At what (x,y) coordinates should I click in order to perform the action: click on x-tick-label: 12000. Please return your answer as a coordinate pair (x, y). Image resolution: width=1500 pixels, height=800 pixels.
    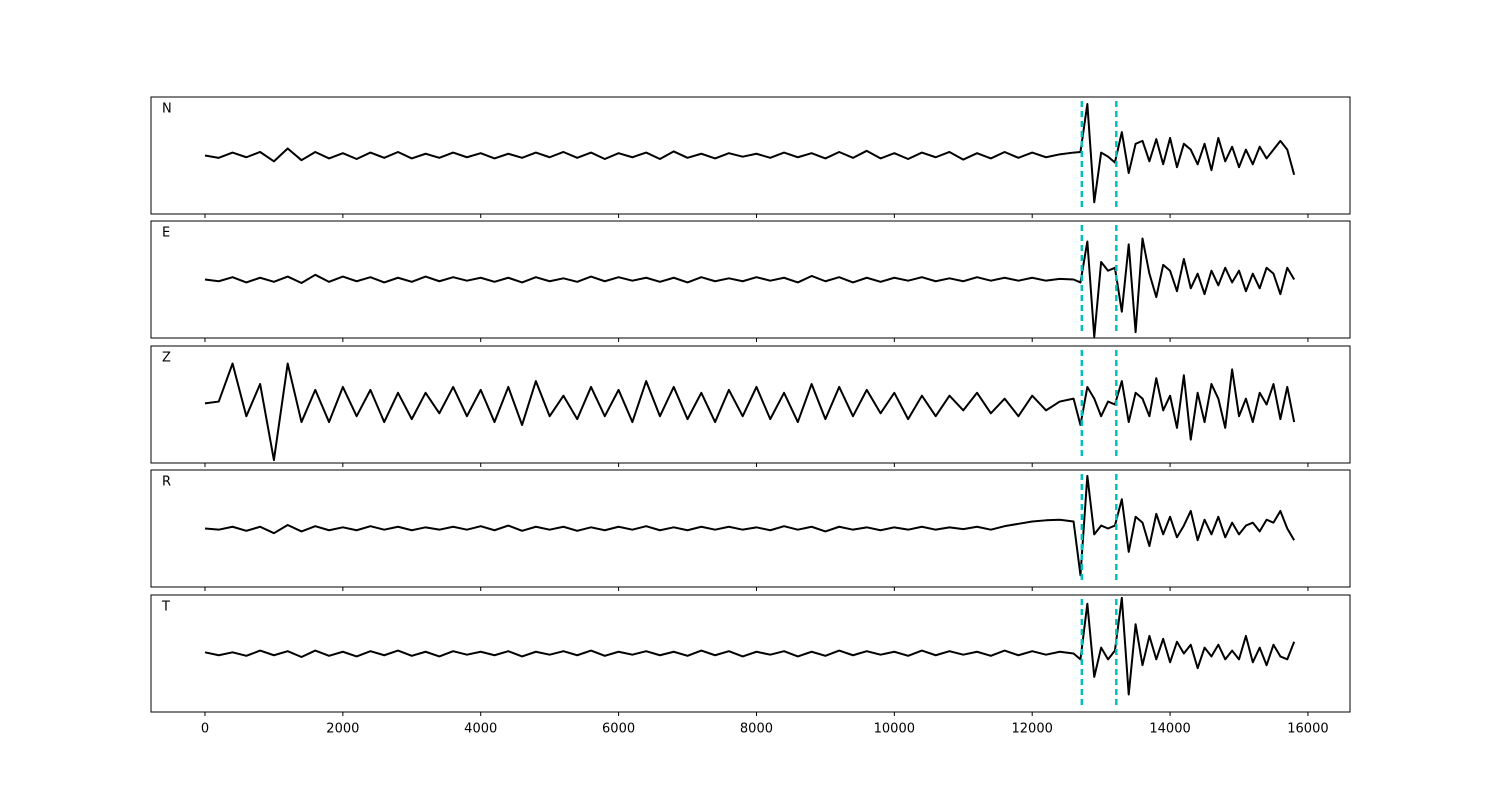
    Looking at the image, I should click on (1032, 729).